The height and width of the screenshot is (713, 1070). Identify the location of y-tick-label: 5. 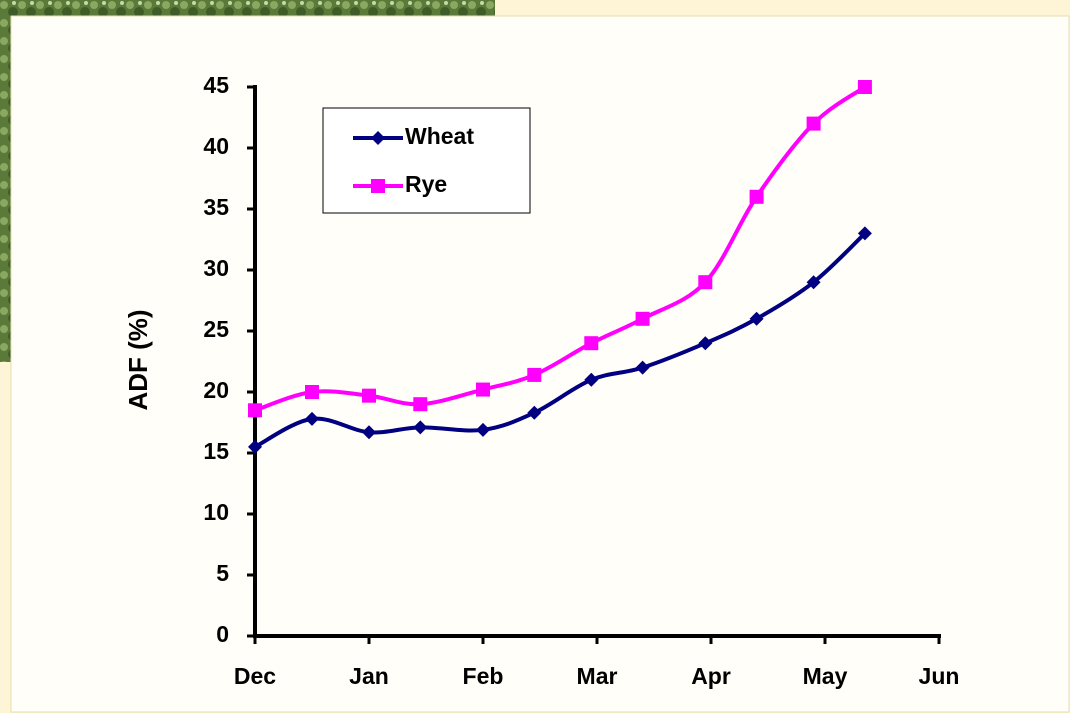
(222, 573).